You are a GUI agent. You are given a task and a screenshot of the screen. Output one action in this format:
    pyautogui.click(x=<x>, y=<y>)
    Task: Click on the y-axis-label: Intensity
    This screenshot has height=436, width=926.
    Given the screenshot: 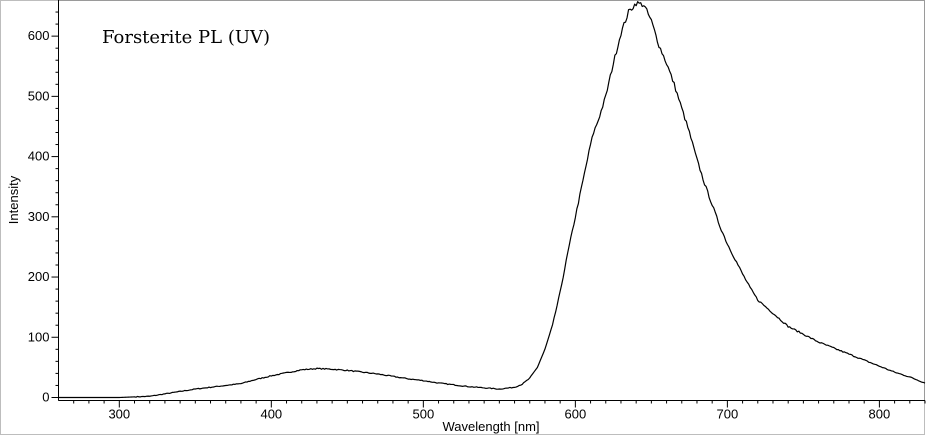 What is the action you would take?
    pyautogui.click(x=13, y=199)
    